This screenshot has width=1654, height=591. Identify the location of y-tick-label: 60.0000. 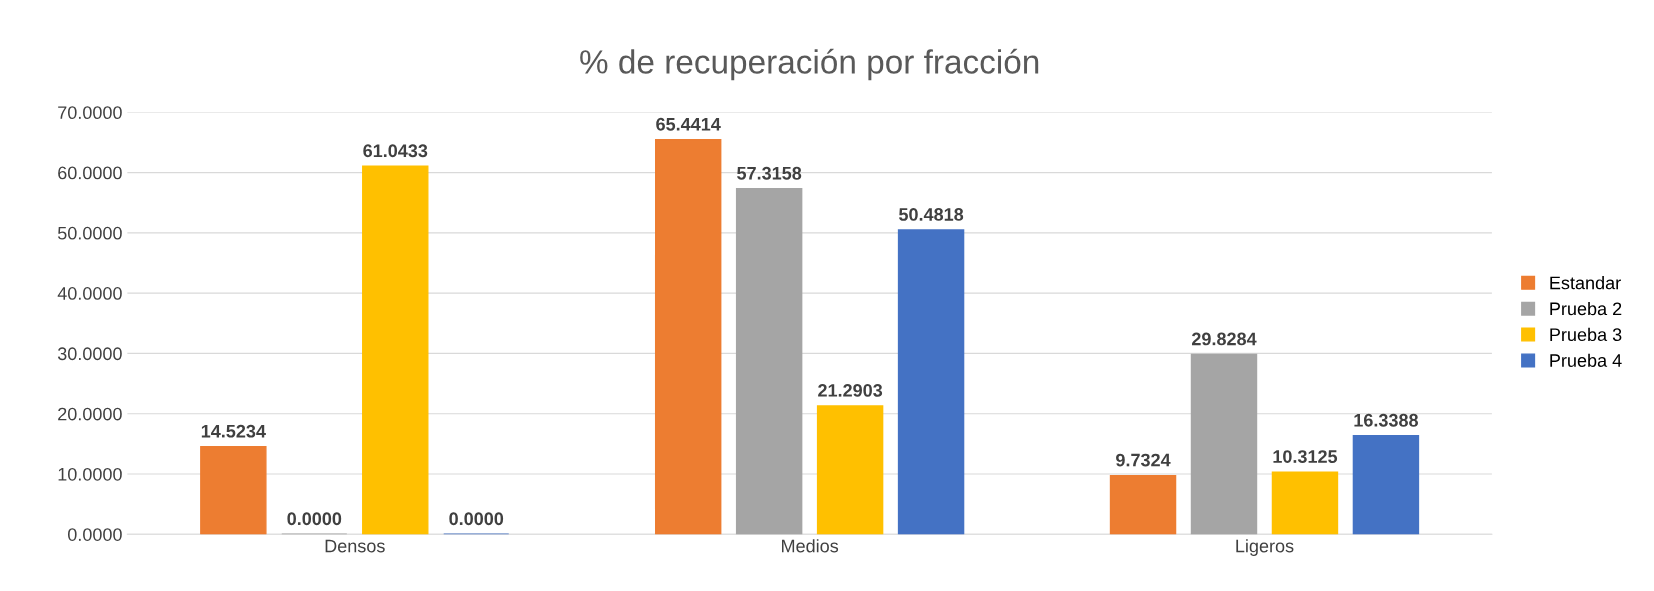
(90, 173).